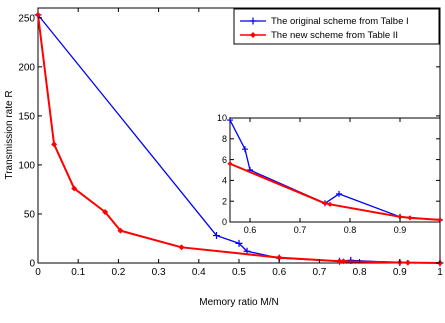 The height and width of the screenshot is (323, 445). Describe the element at coordinates (26, 165) in the screenshot. I see `main-y-tick-label: 100` at that location.